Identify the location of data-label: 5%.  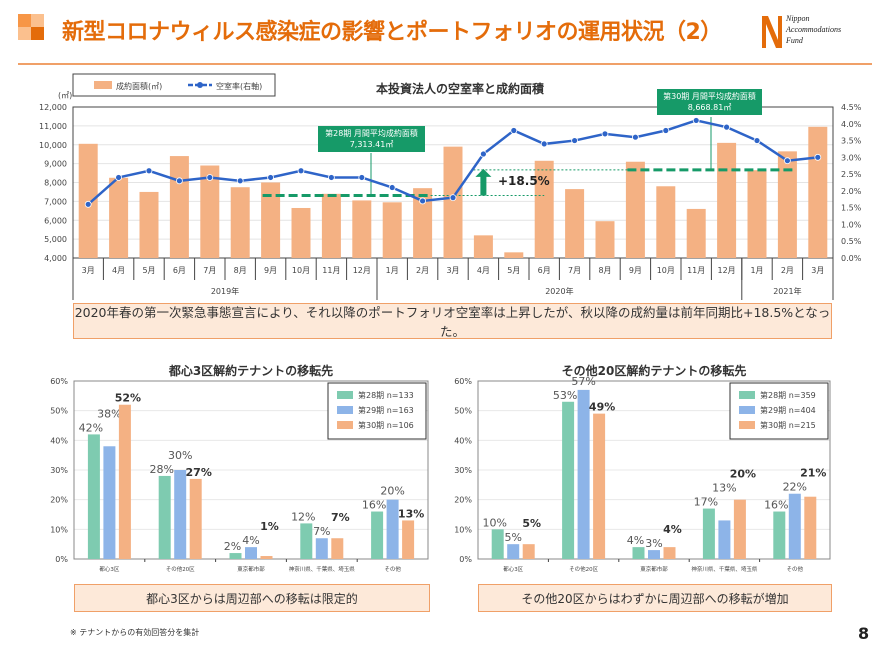
(531, 523).